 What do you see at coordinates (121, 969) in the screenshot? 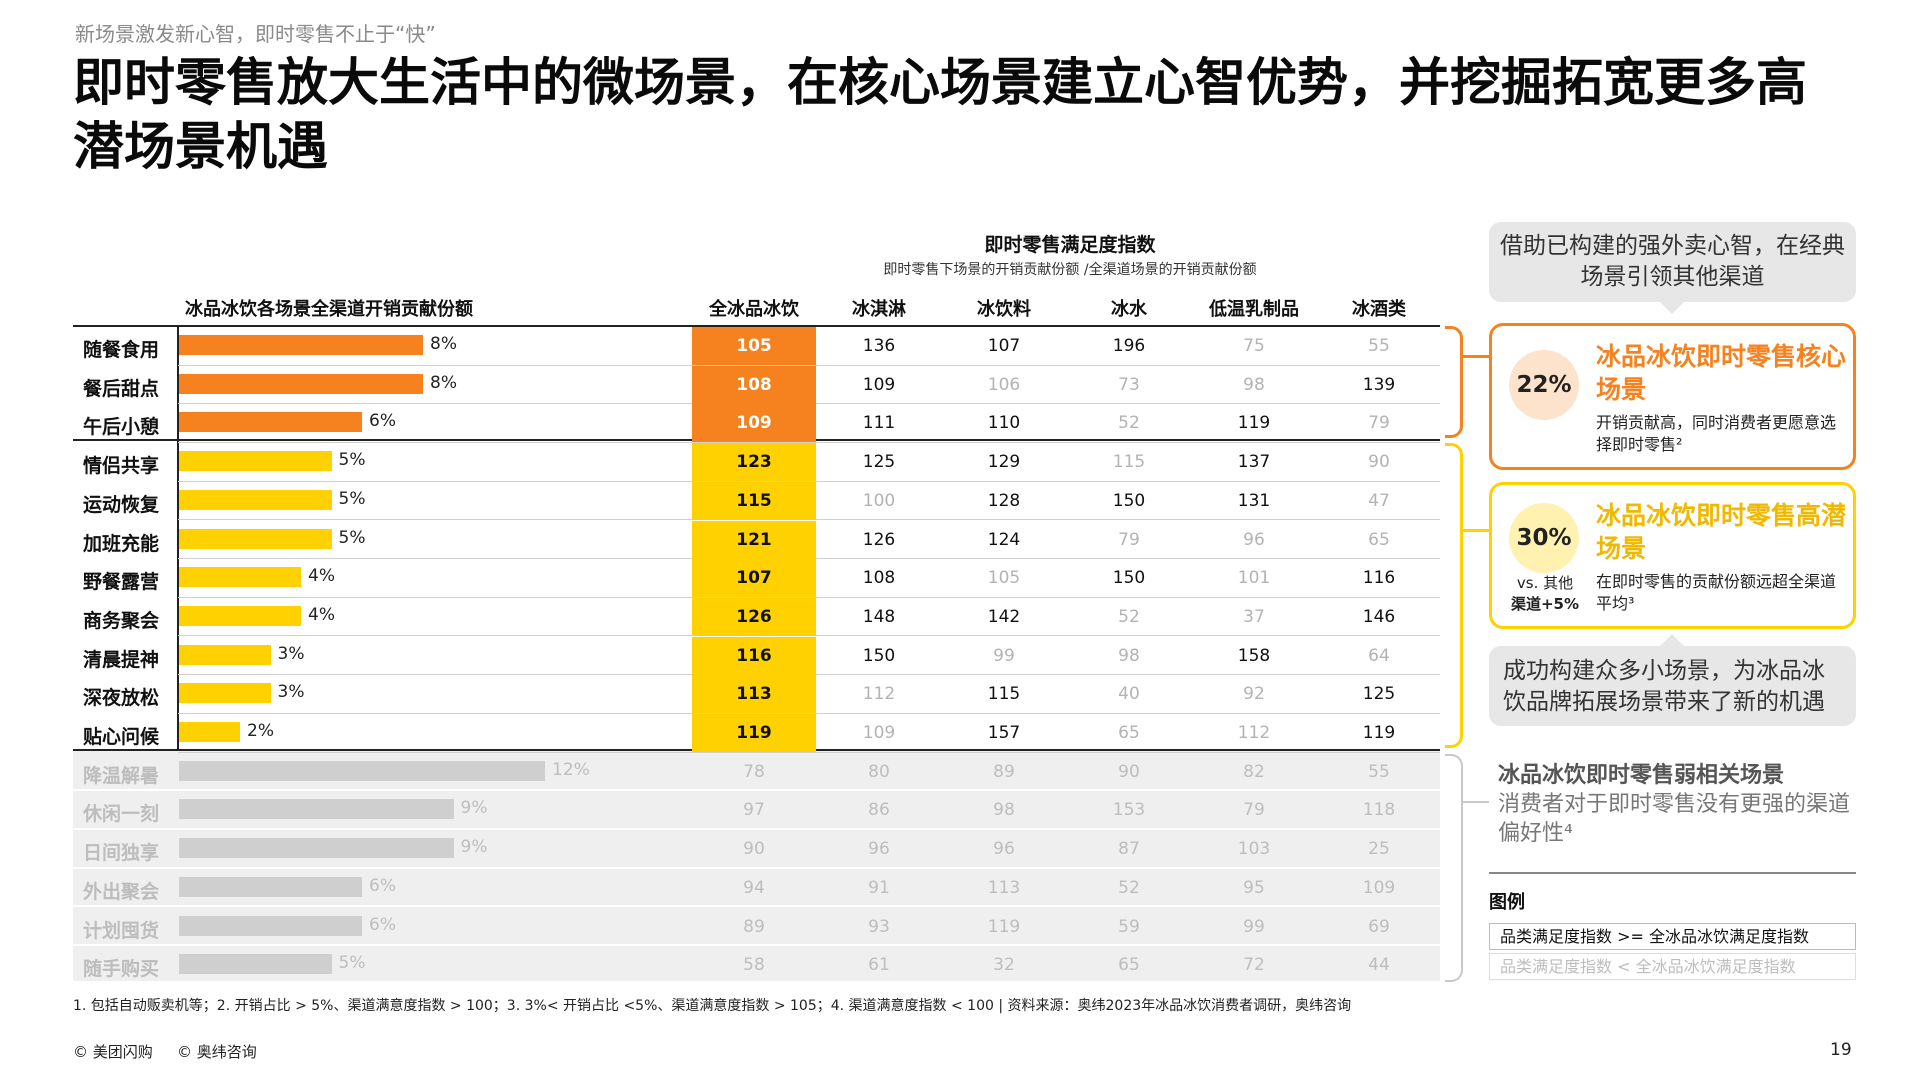
I see `scene-label: 随手购买` at bounding box center [121, 969].